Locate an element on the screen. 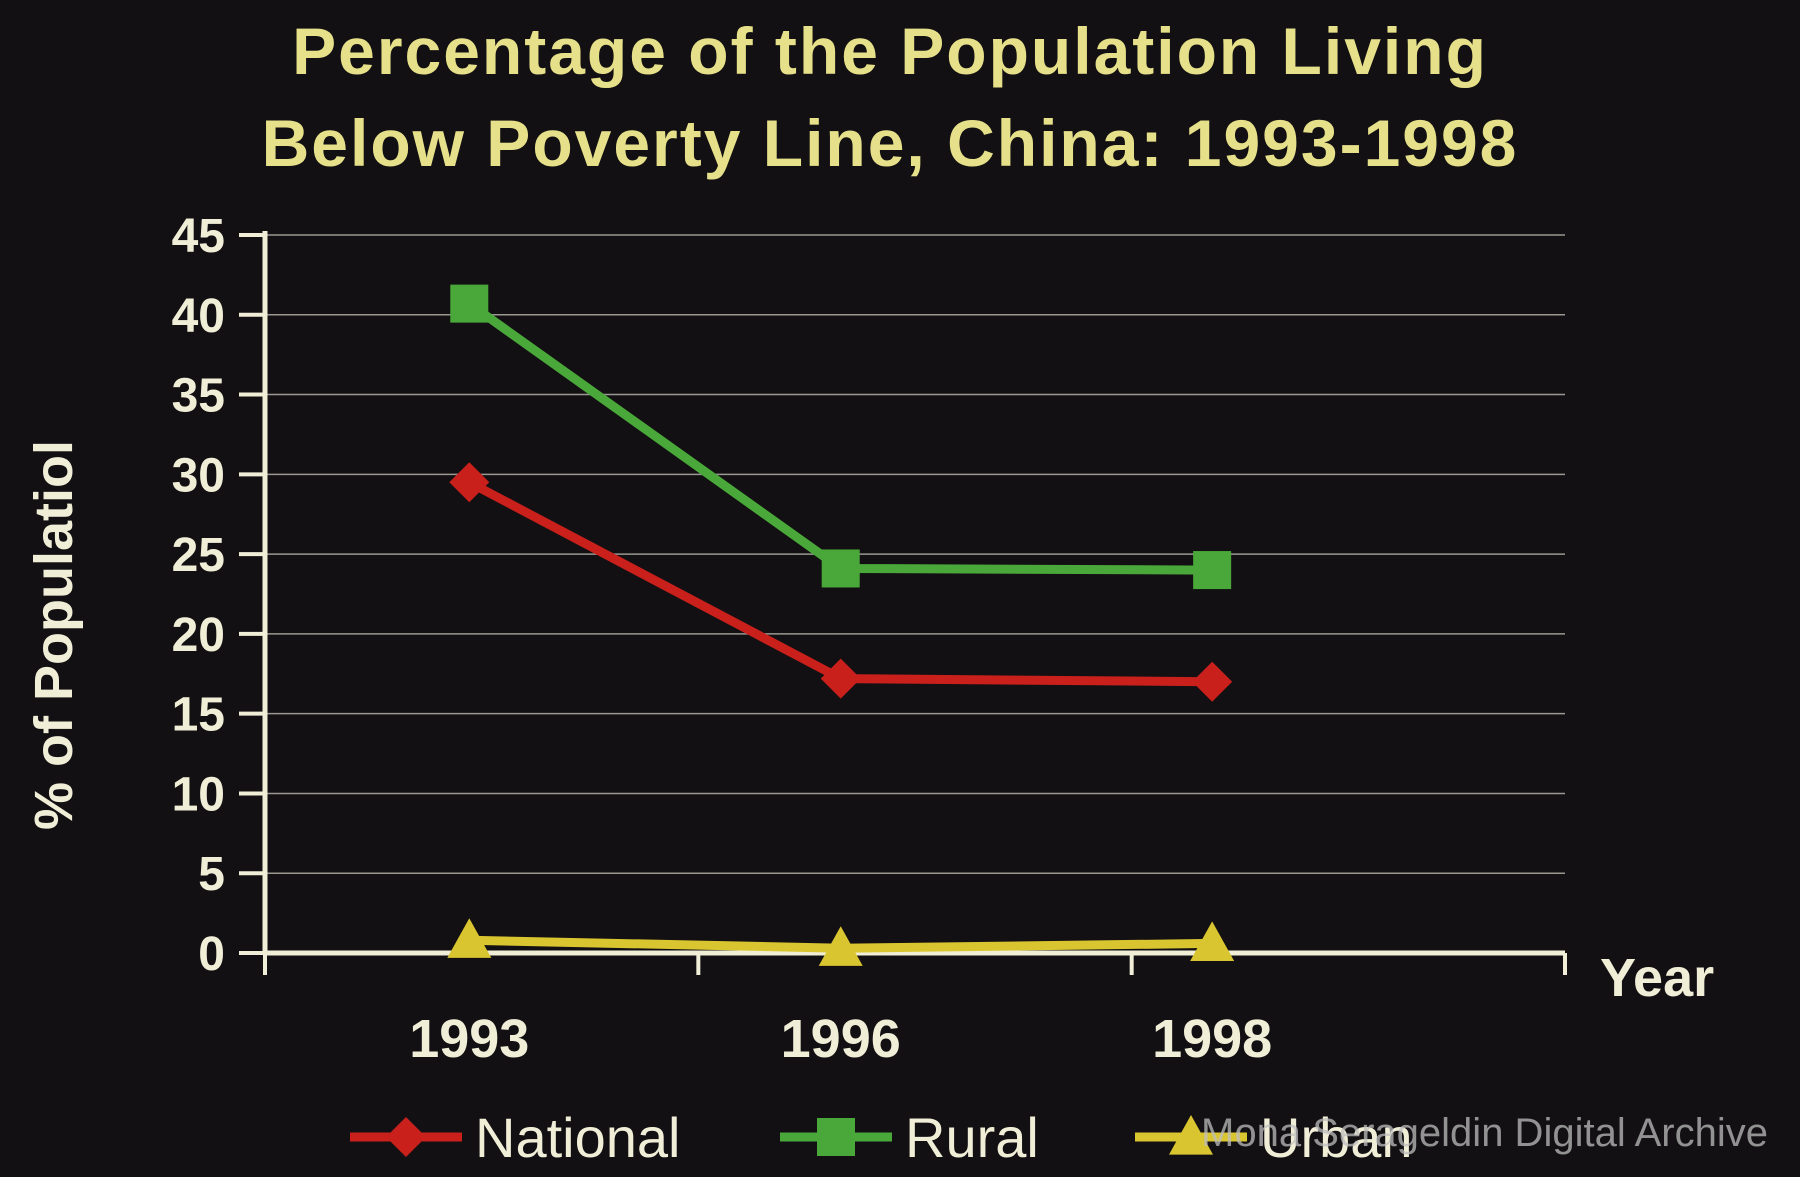  series-rural is located at coordinates (841, 437).